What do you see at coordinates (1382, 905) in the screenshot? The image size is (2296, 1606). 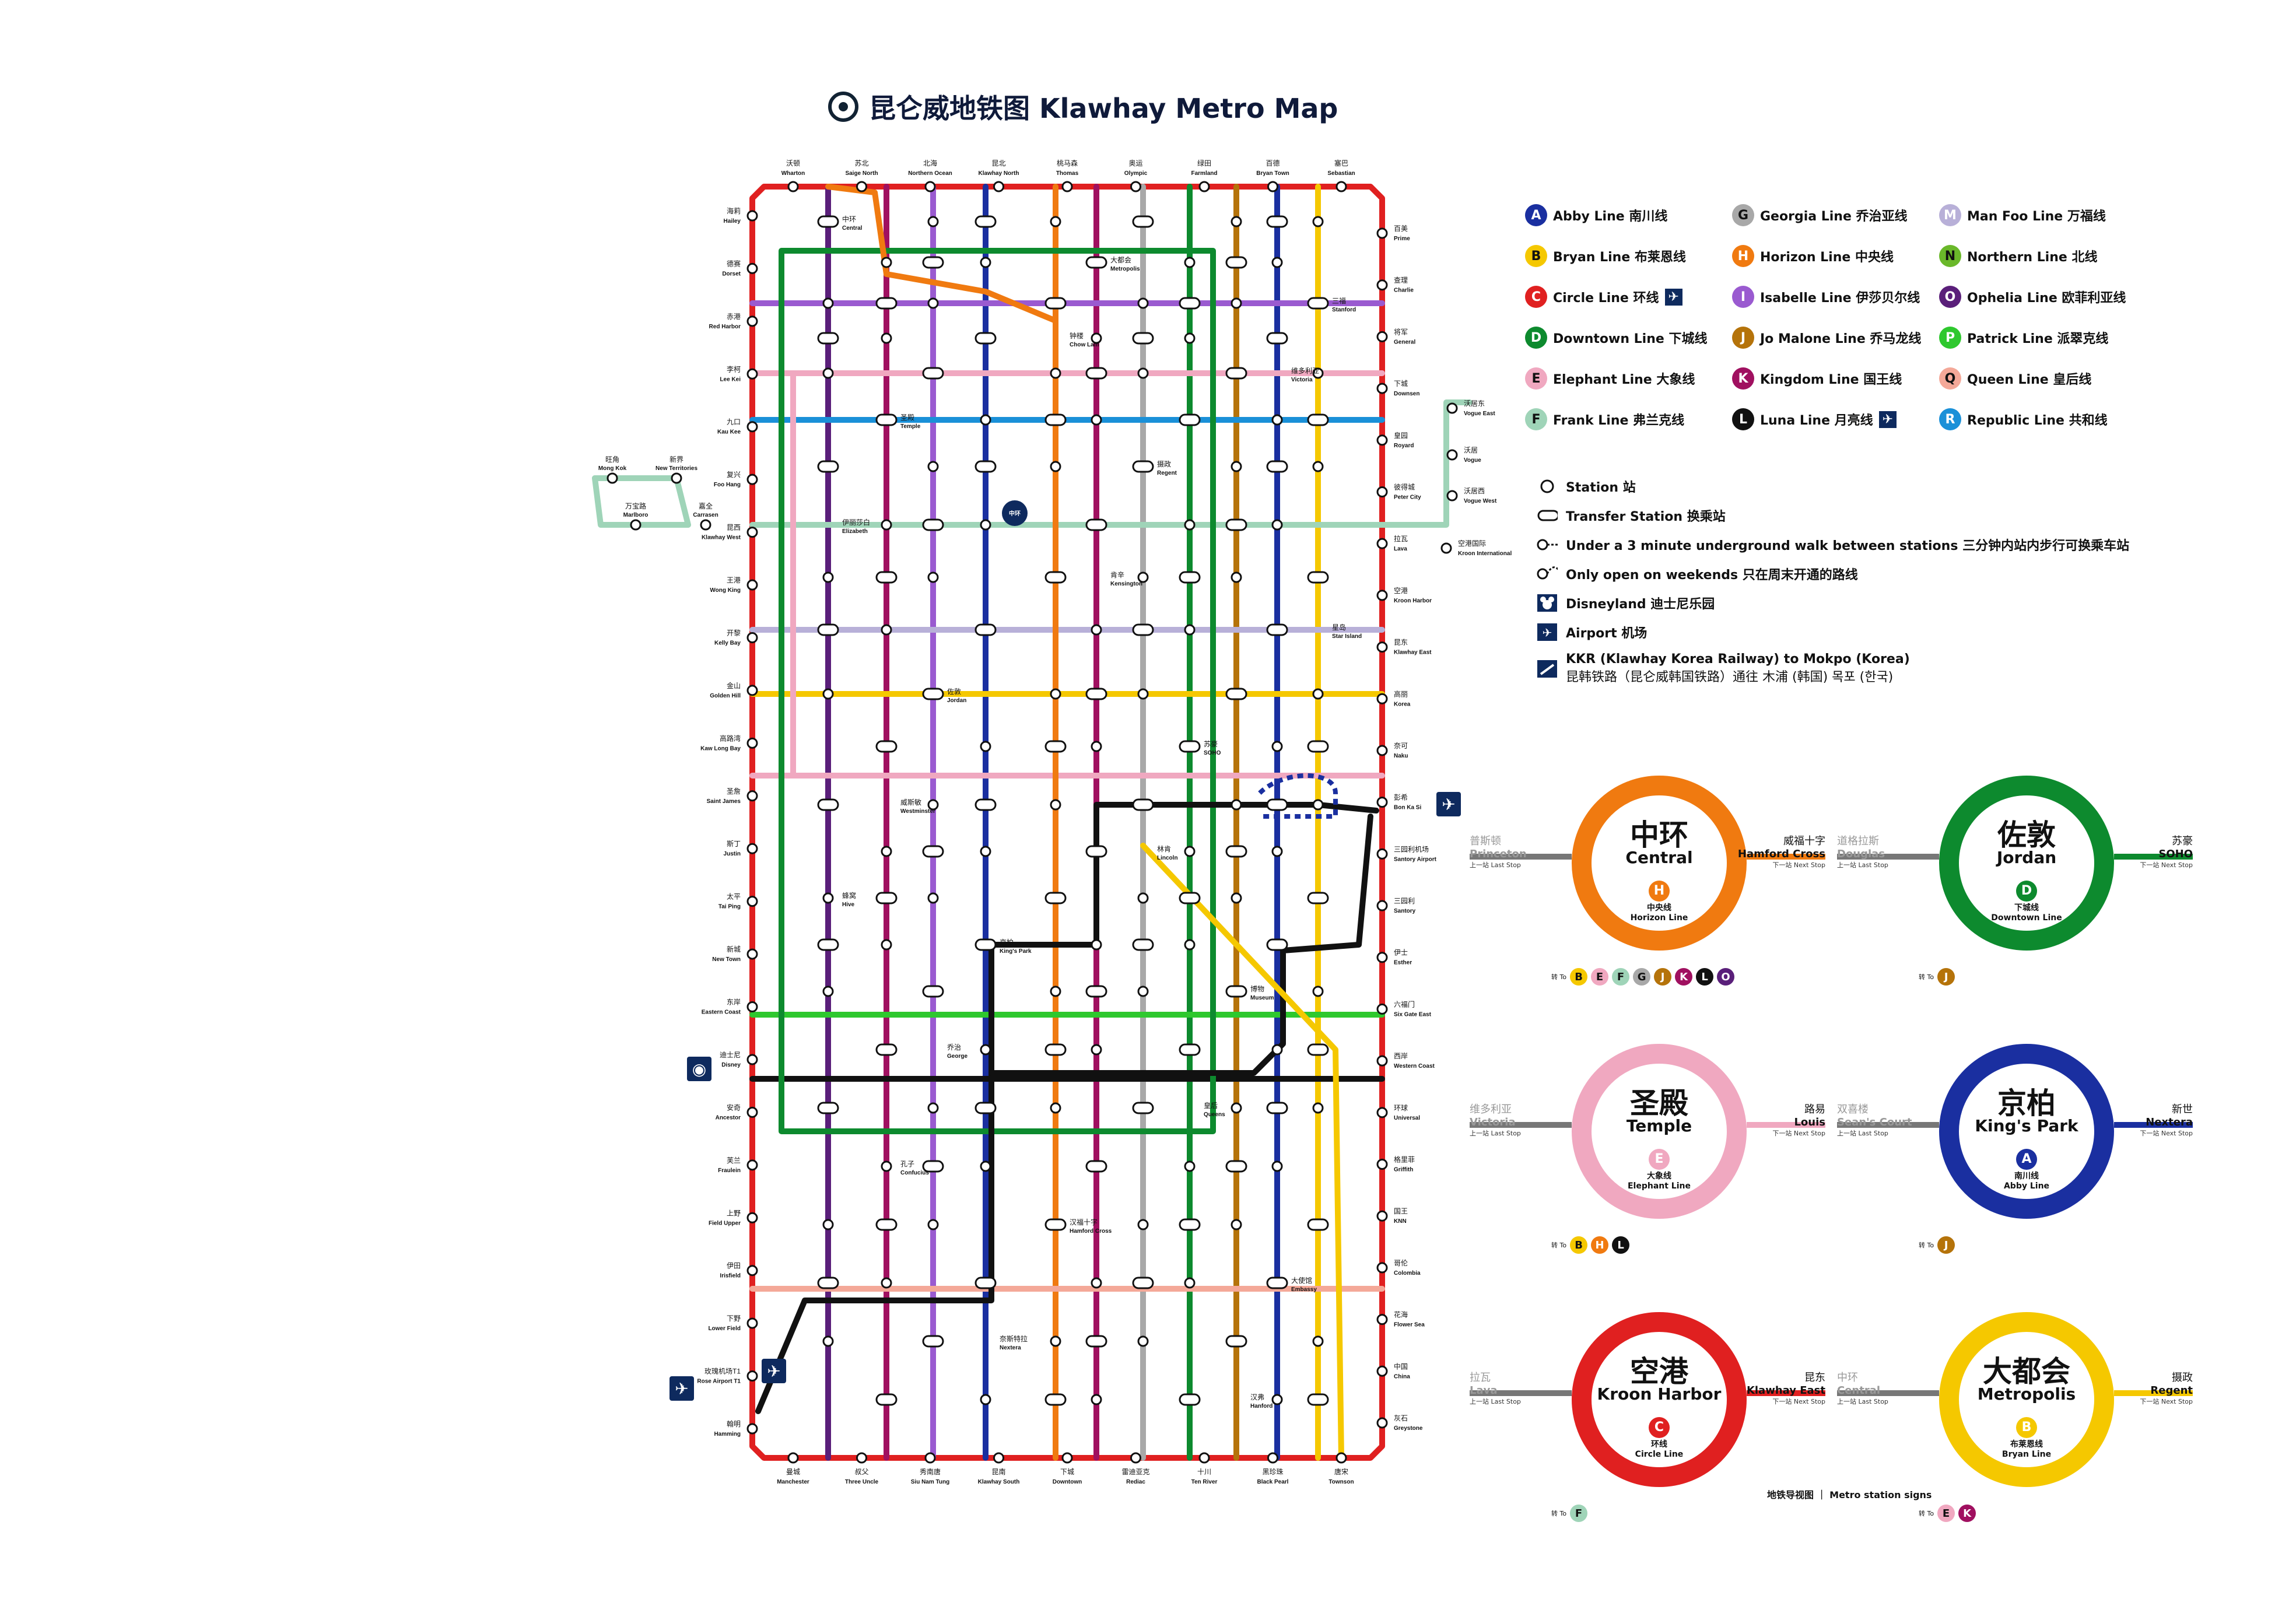 I see `station-santory` at bounding box center [1382, 905].